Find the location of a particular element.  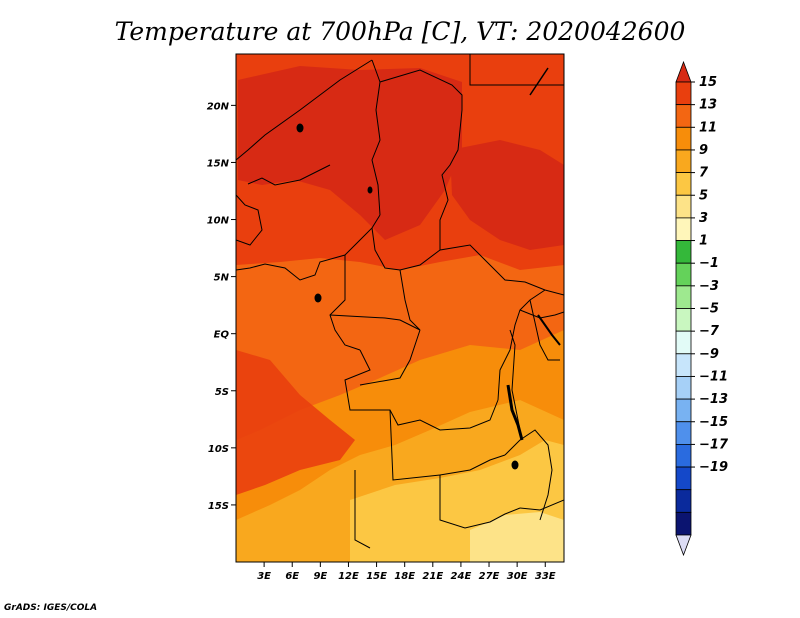

x-tick-label: 33E is located at coordinates (545, 576).